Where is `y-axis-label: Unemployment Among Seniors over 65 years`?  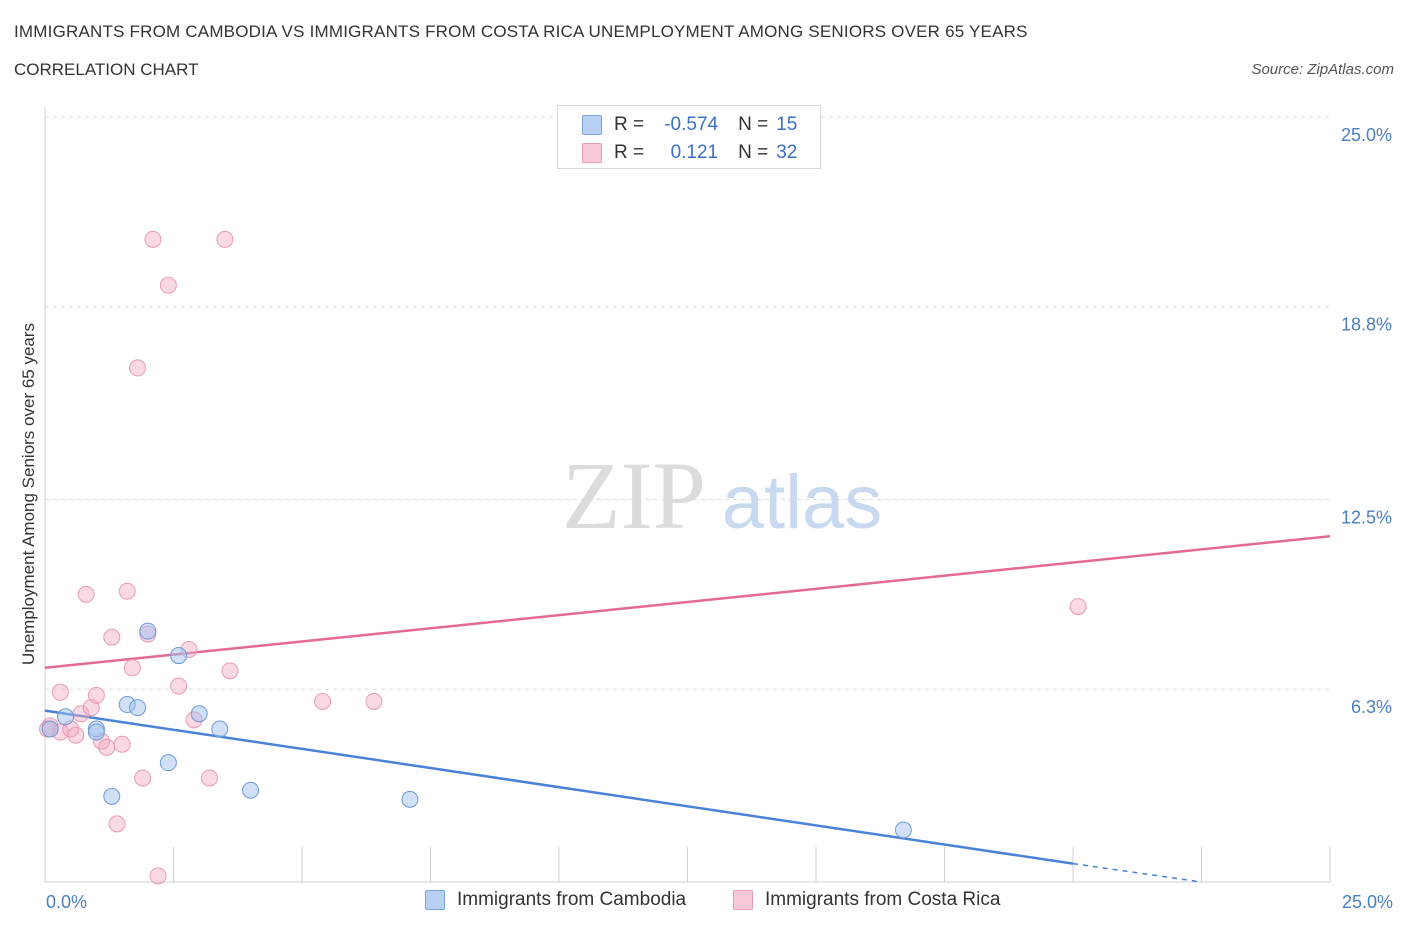 y-axis-label: Unemployment Among Seniors over 65 years is located at coordinates (28, 494).